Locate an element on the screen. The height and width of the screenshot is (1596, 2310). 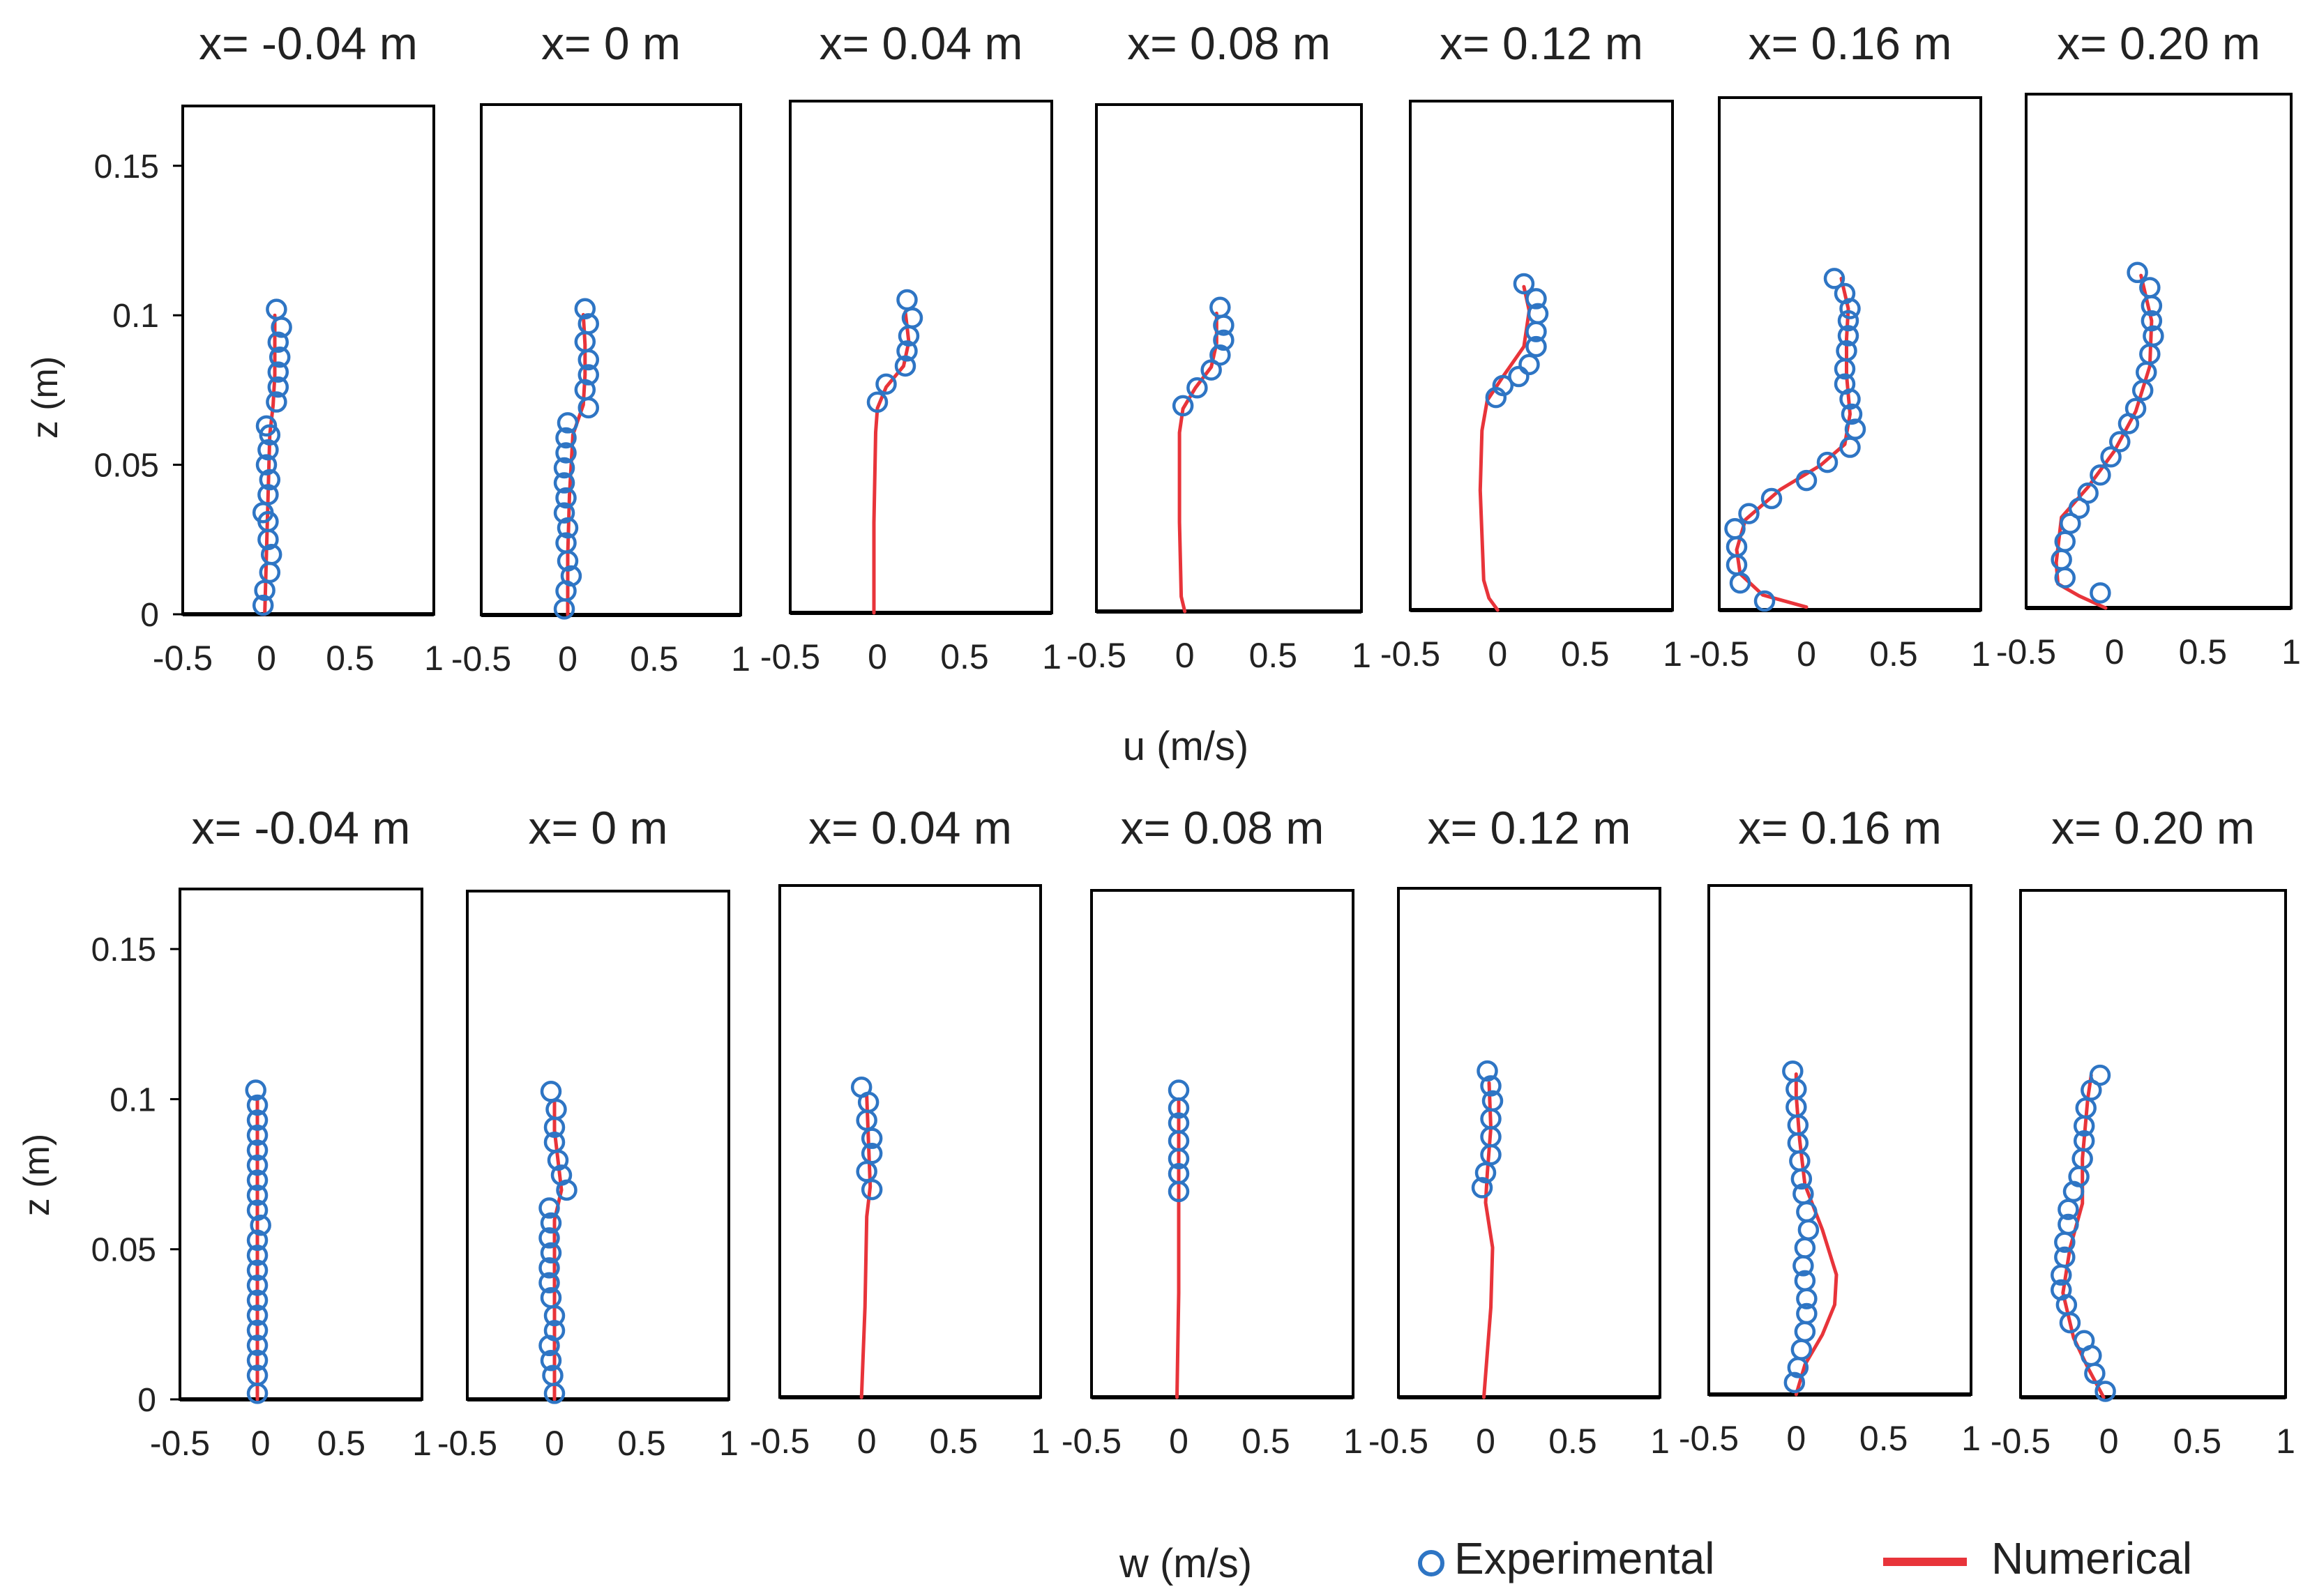
panel: x= 0.04 m -0.5 0 0.5 1 is located at coordinates (911, 346).